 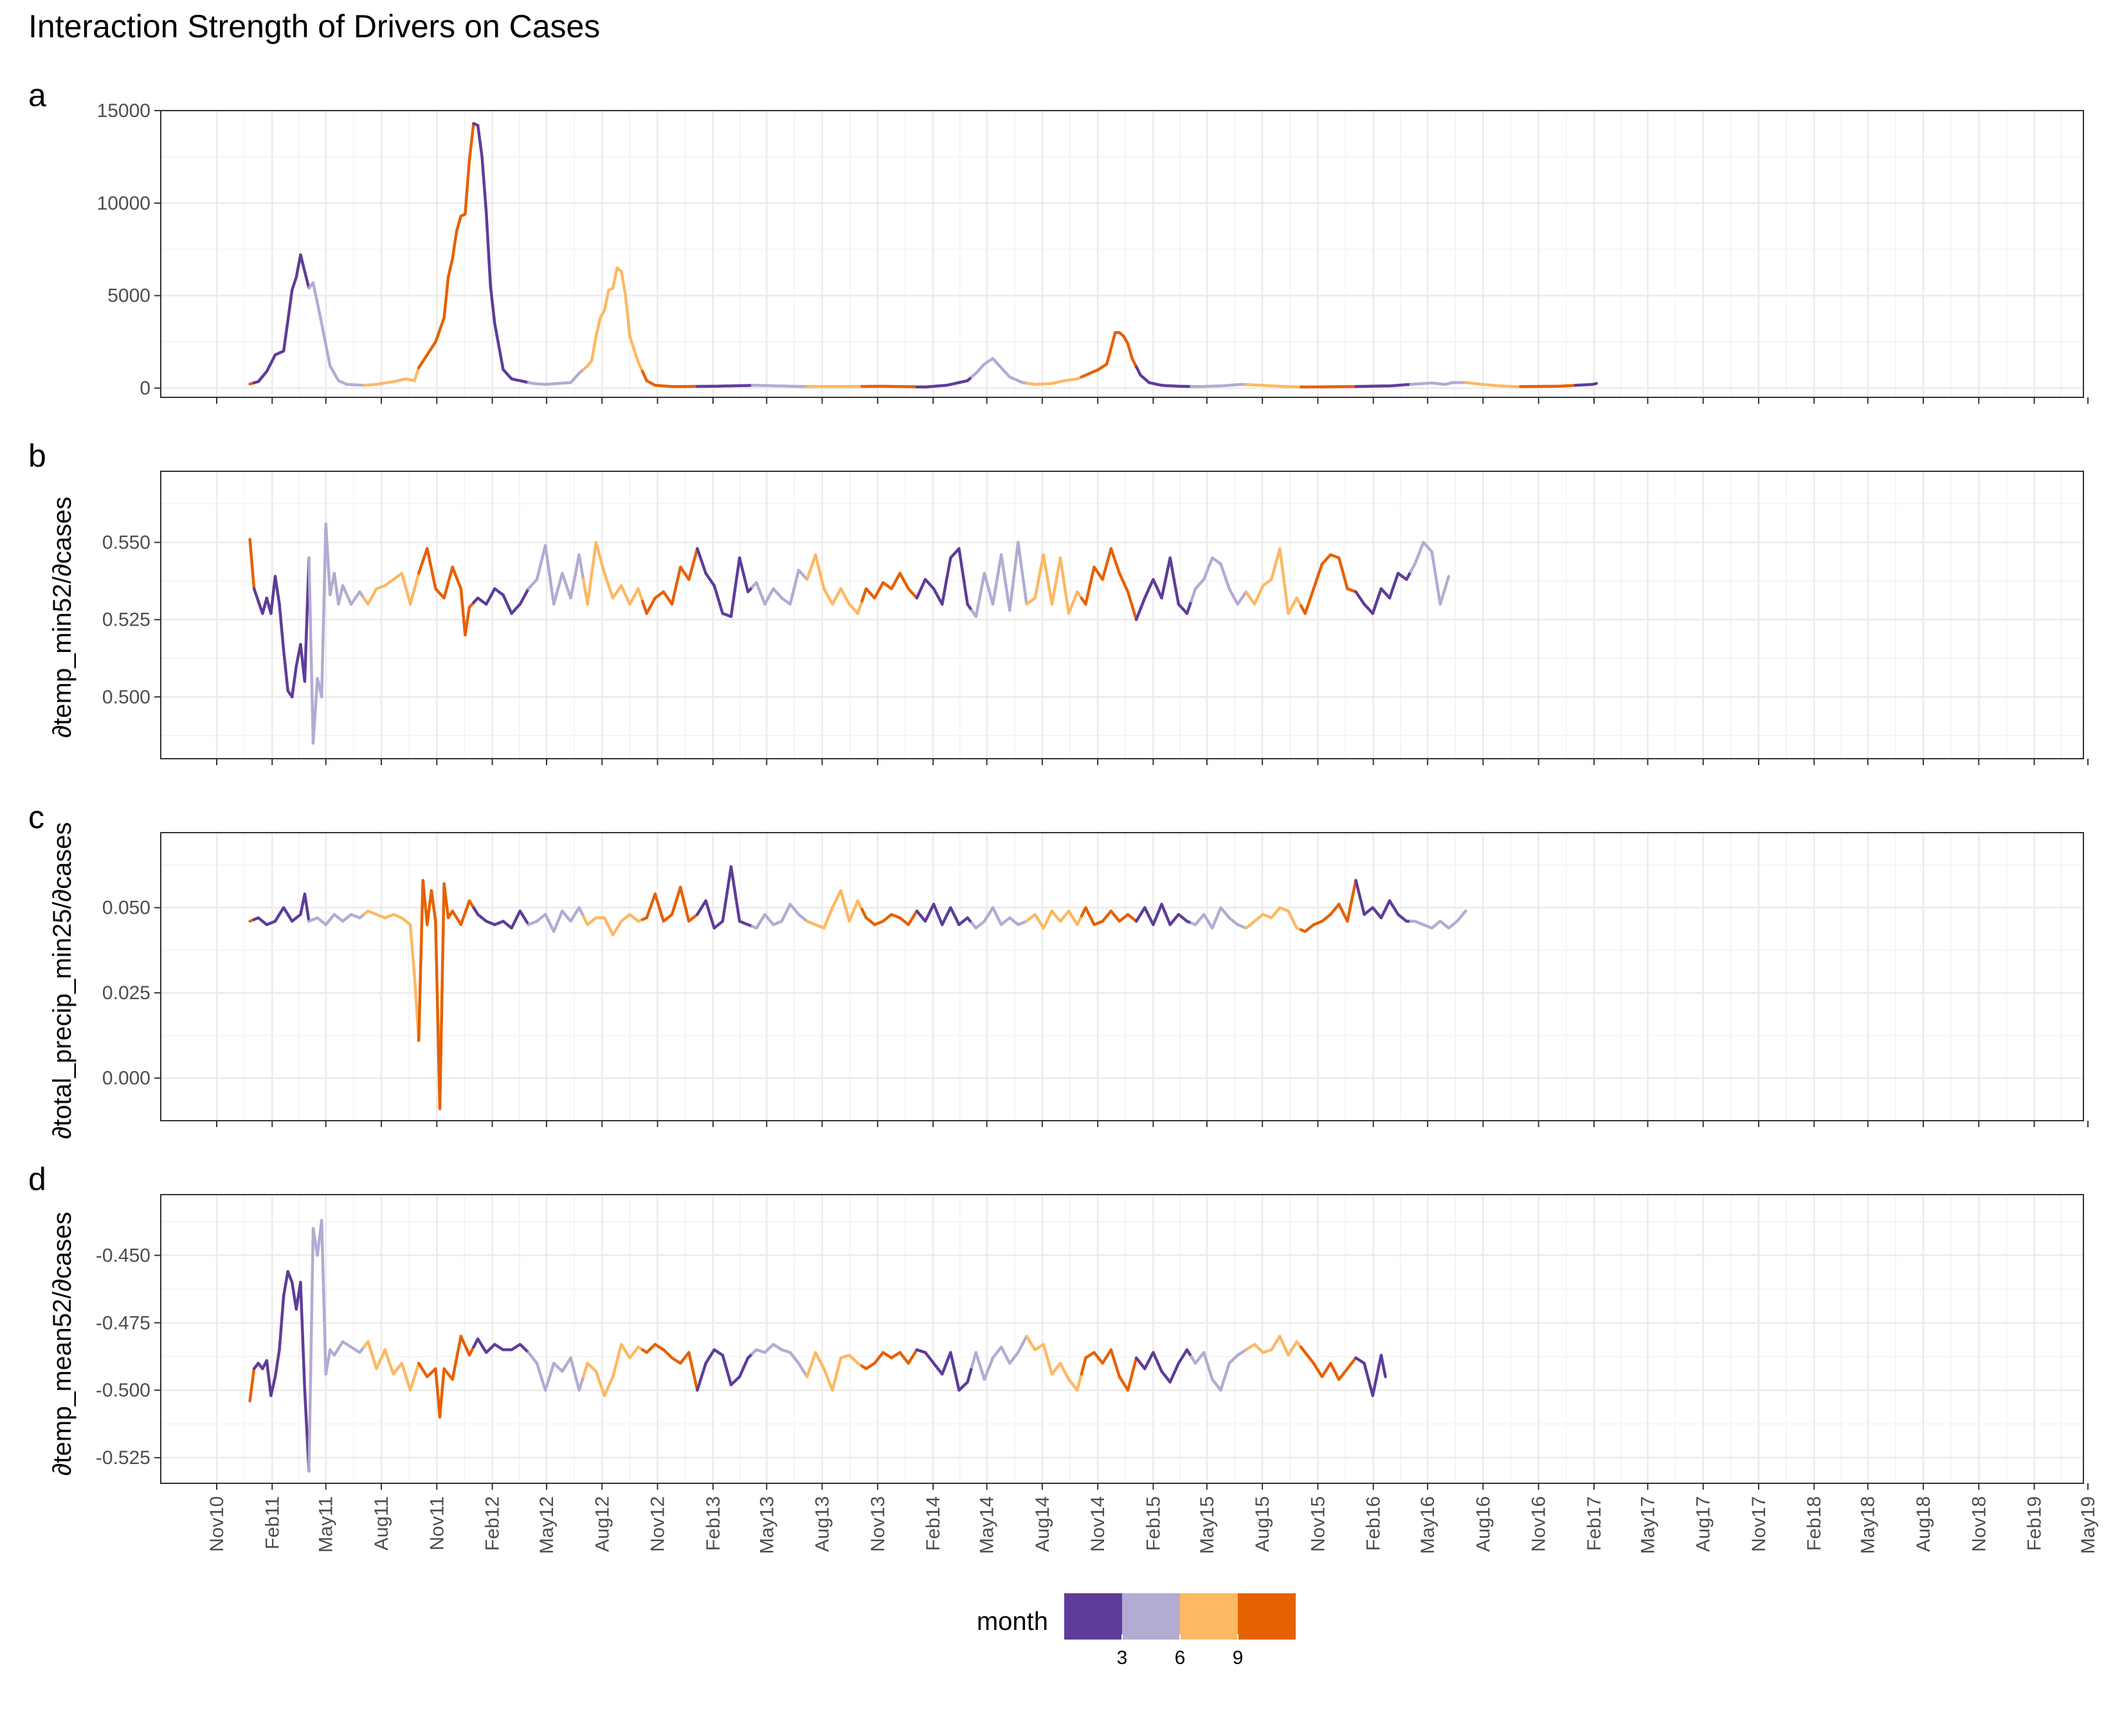 What do you see at coordinates (437, 1523) in the screenshot?
I see `x-tick-label: Nov11` at bounding box center [437, 1523].